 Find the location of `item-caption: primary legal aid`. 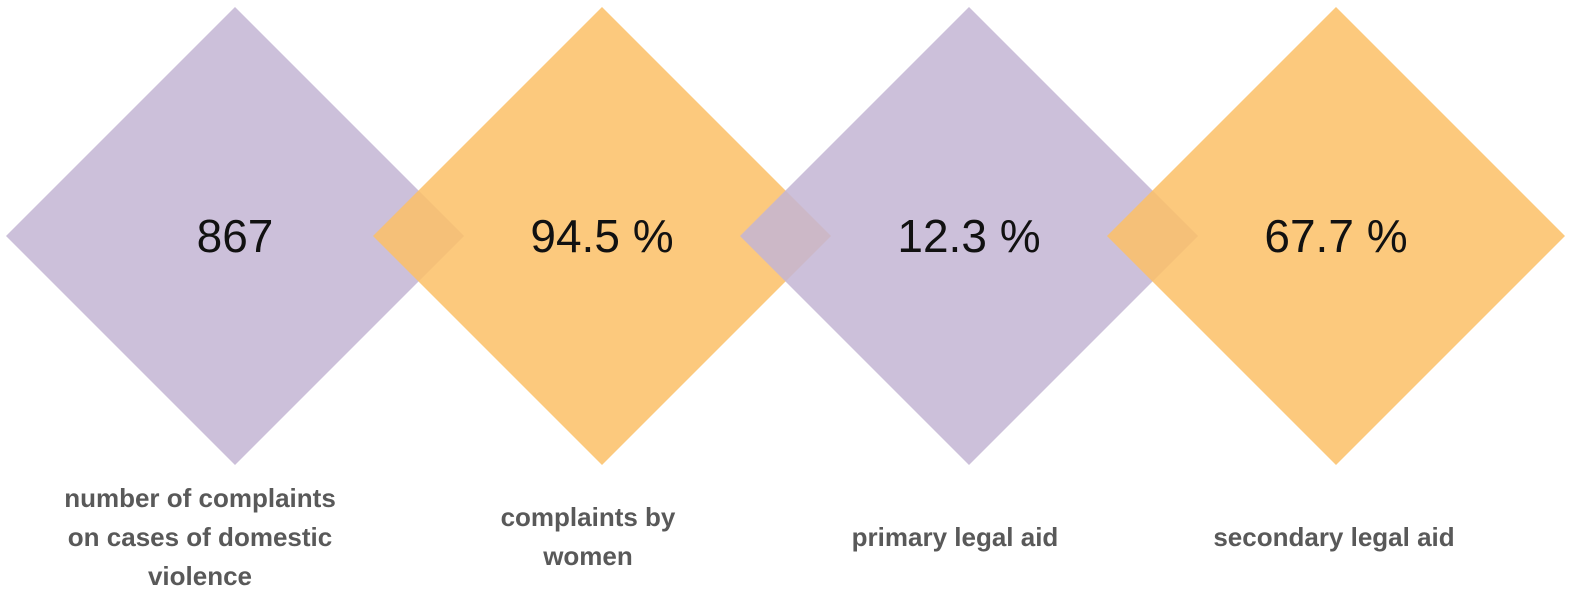

item-caption: primary legal aid is located at coordinates (955, 536).